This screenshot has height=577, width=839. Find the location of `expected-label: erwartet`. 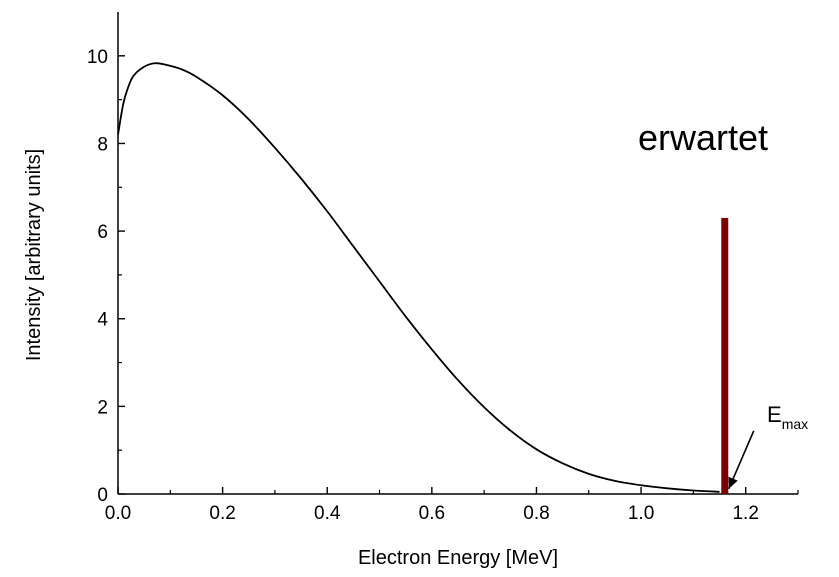

expected-label: erwartet is located at coordinates (703, 137).